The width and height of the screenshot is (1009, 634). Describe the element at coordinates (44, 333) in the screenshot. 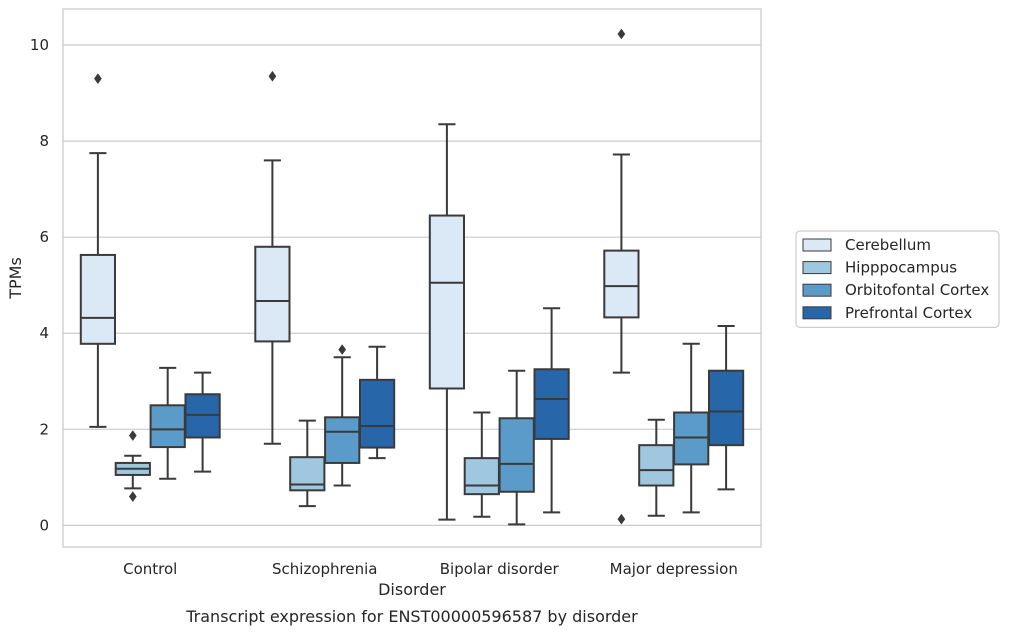

I see `y-tick-label: 4` at that location.